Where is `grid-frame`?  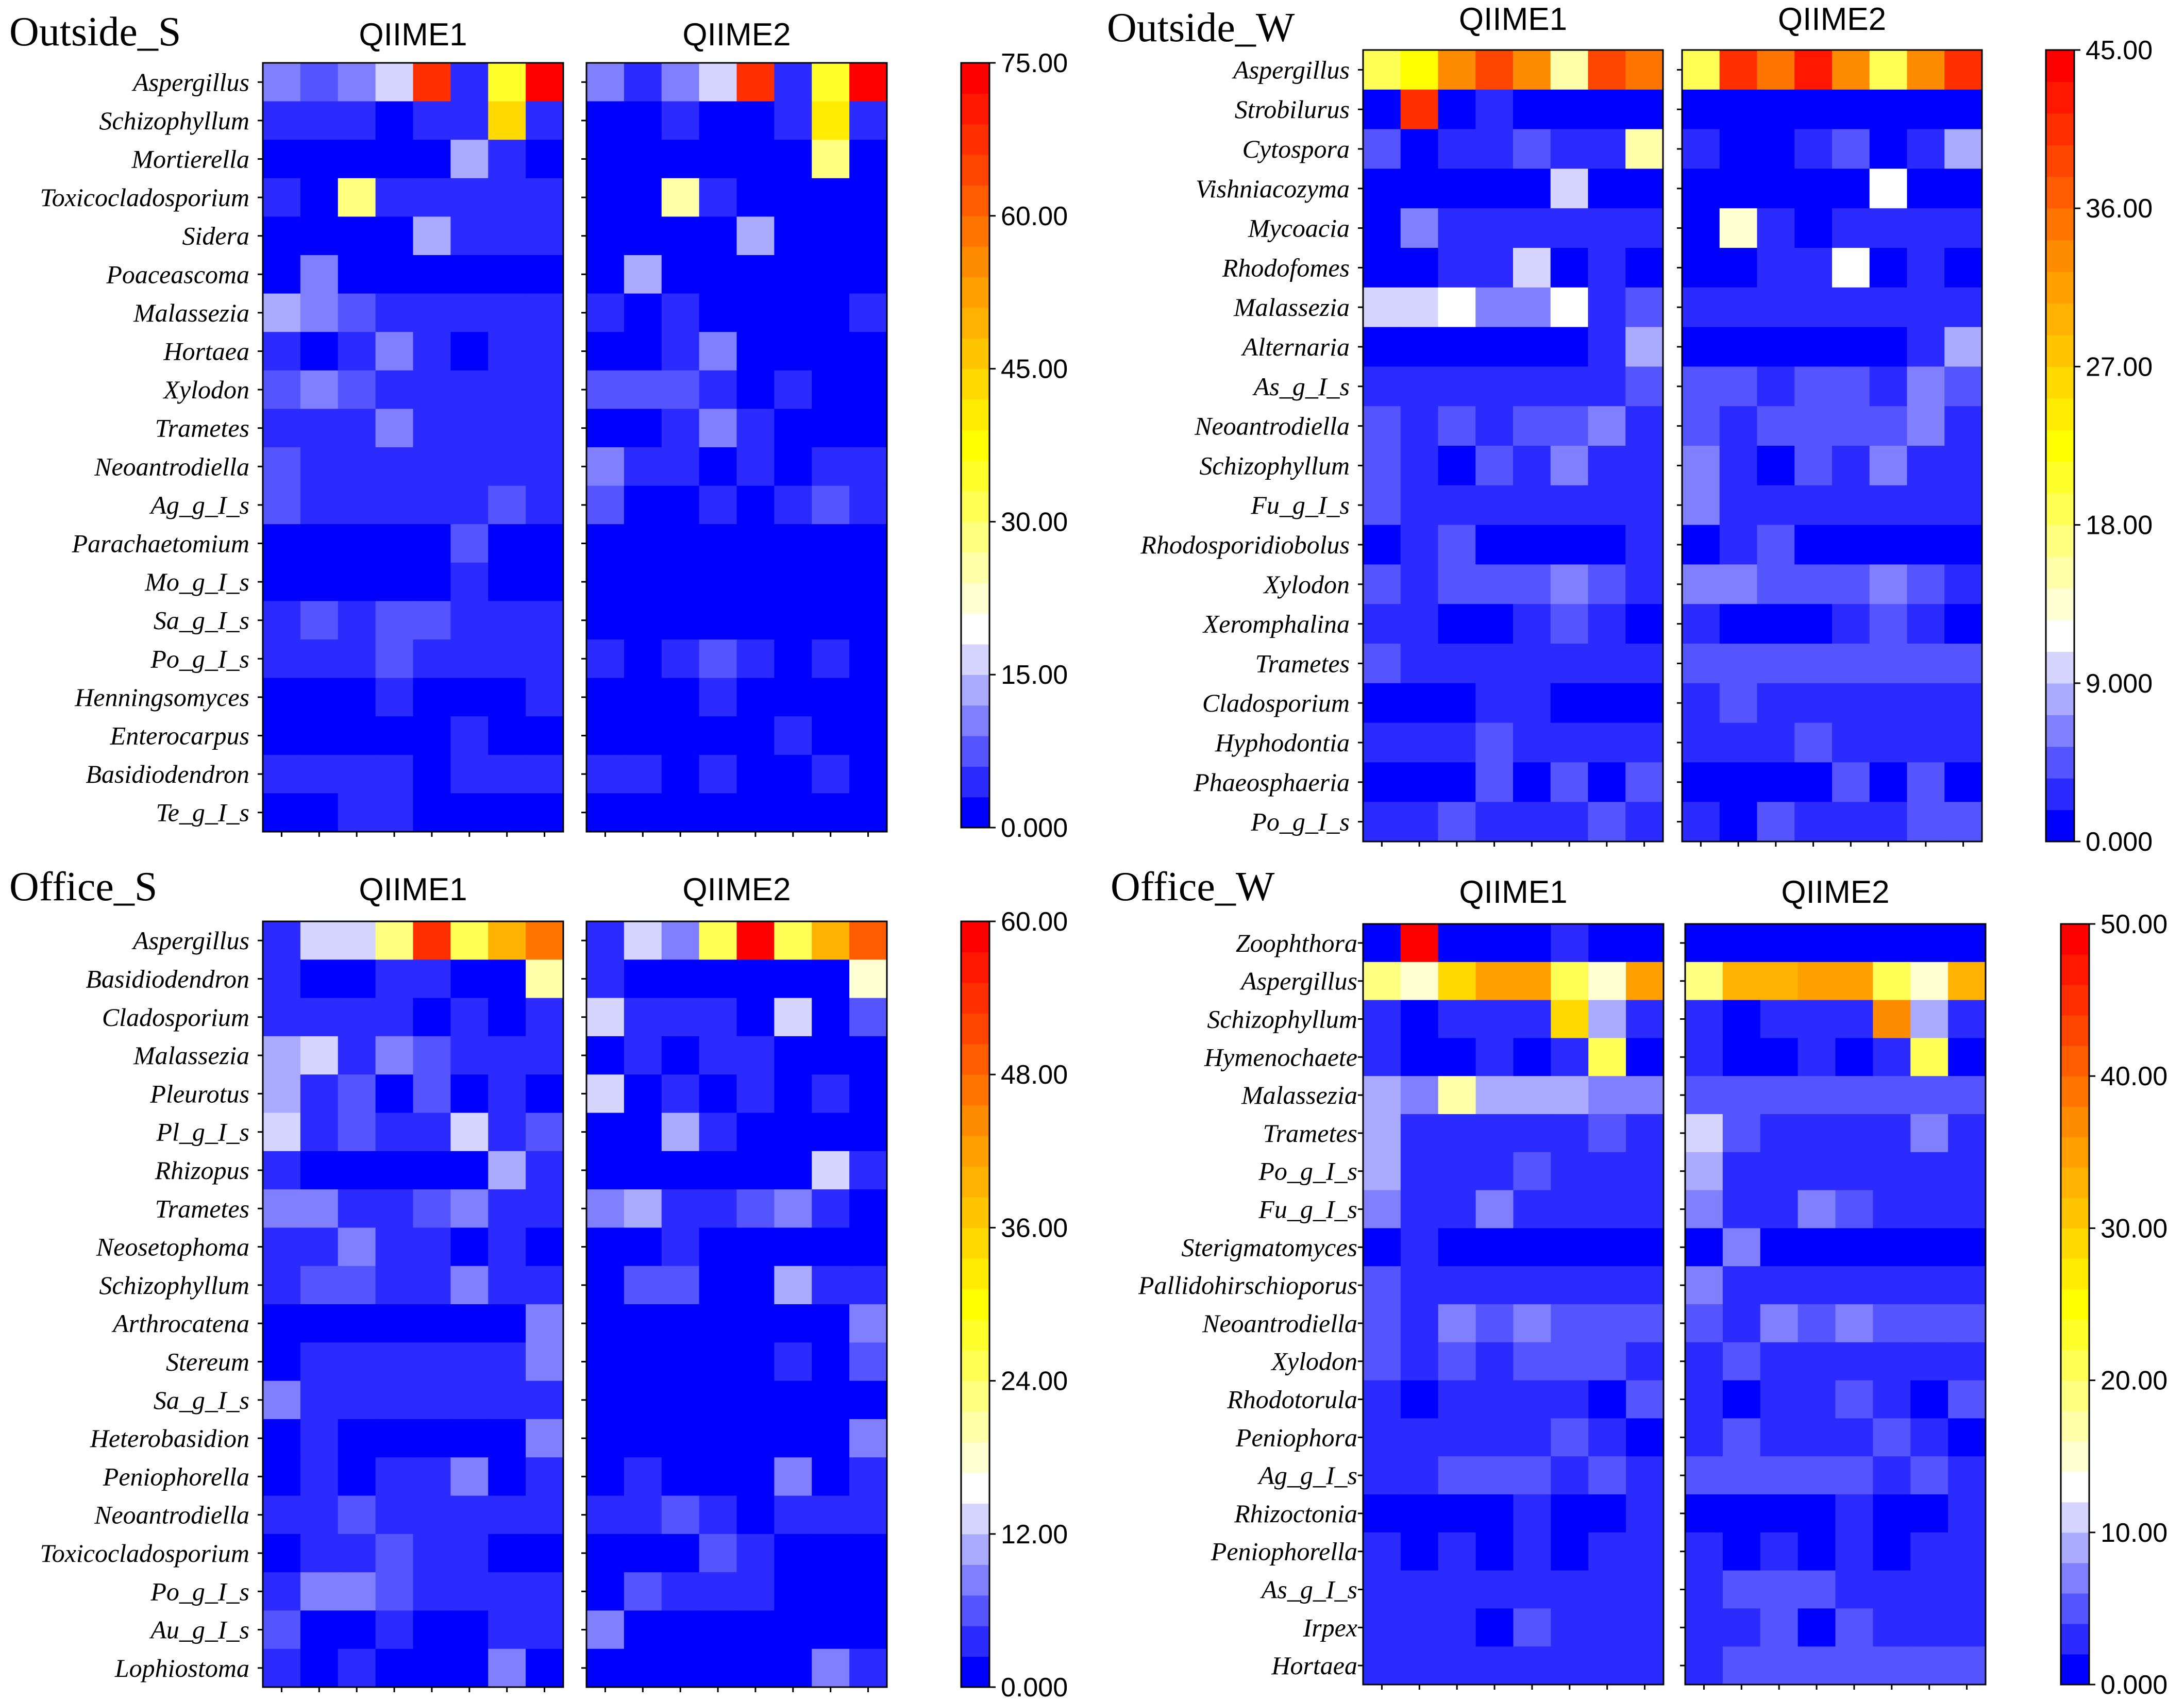
grid-frame is located at coordinates (1513, 1304).